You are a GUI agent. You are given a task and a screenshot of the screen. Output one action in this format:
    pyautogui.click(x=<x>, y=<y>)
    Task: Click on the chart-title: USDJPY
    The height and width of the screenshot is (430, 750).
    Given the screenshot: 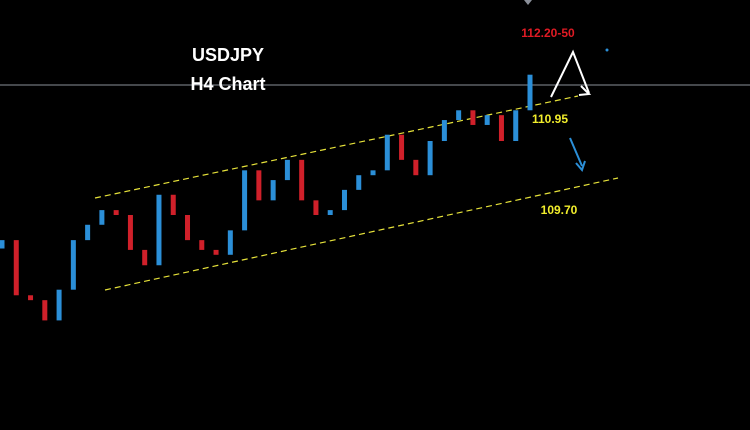 What is the action you would take?
    pyautogui.click(x=228, y=55)
    